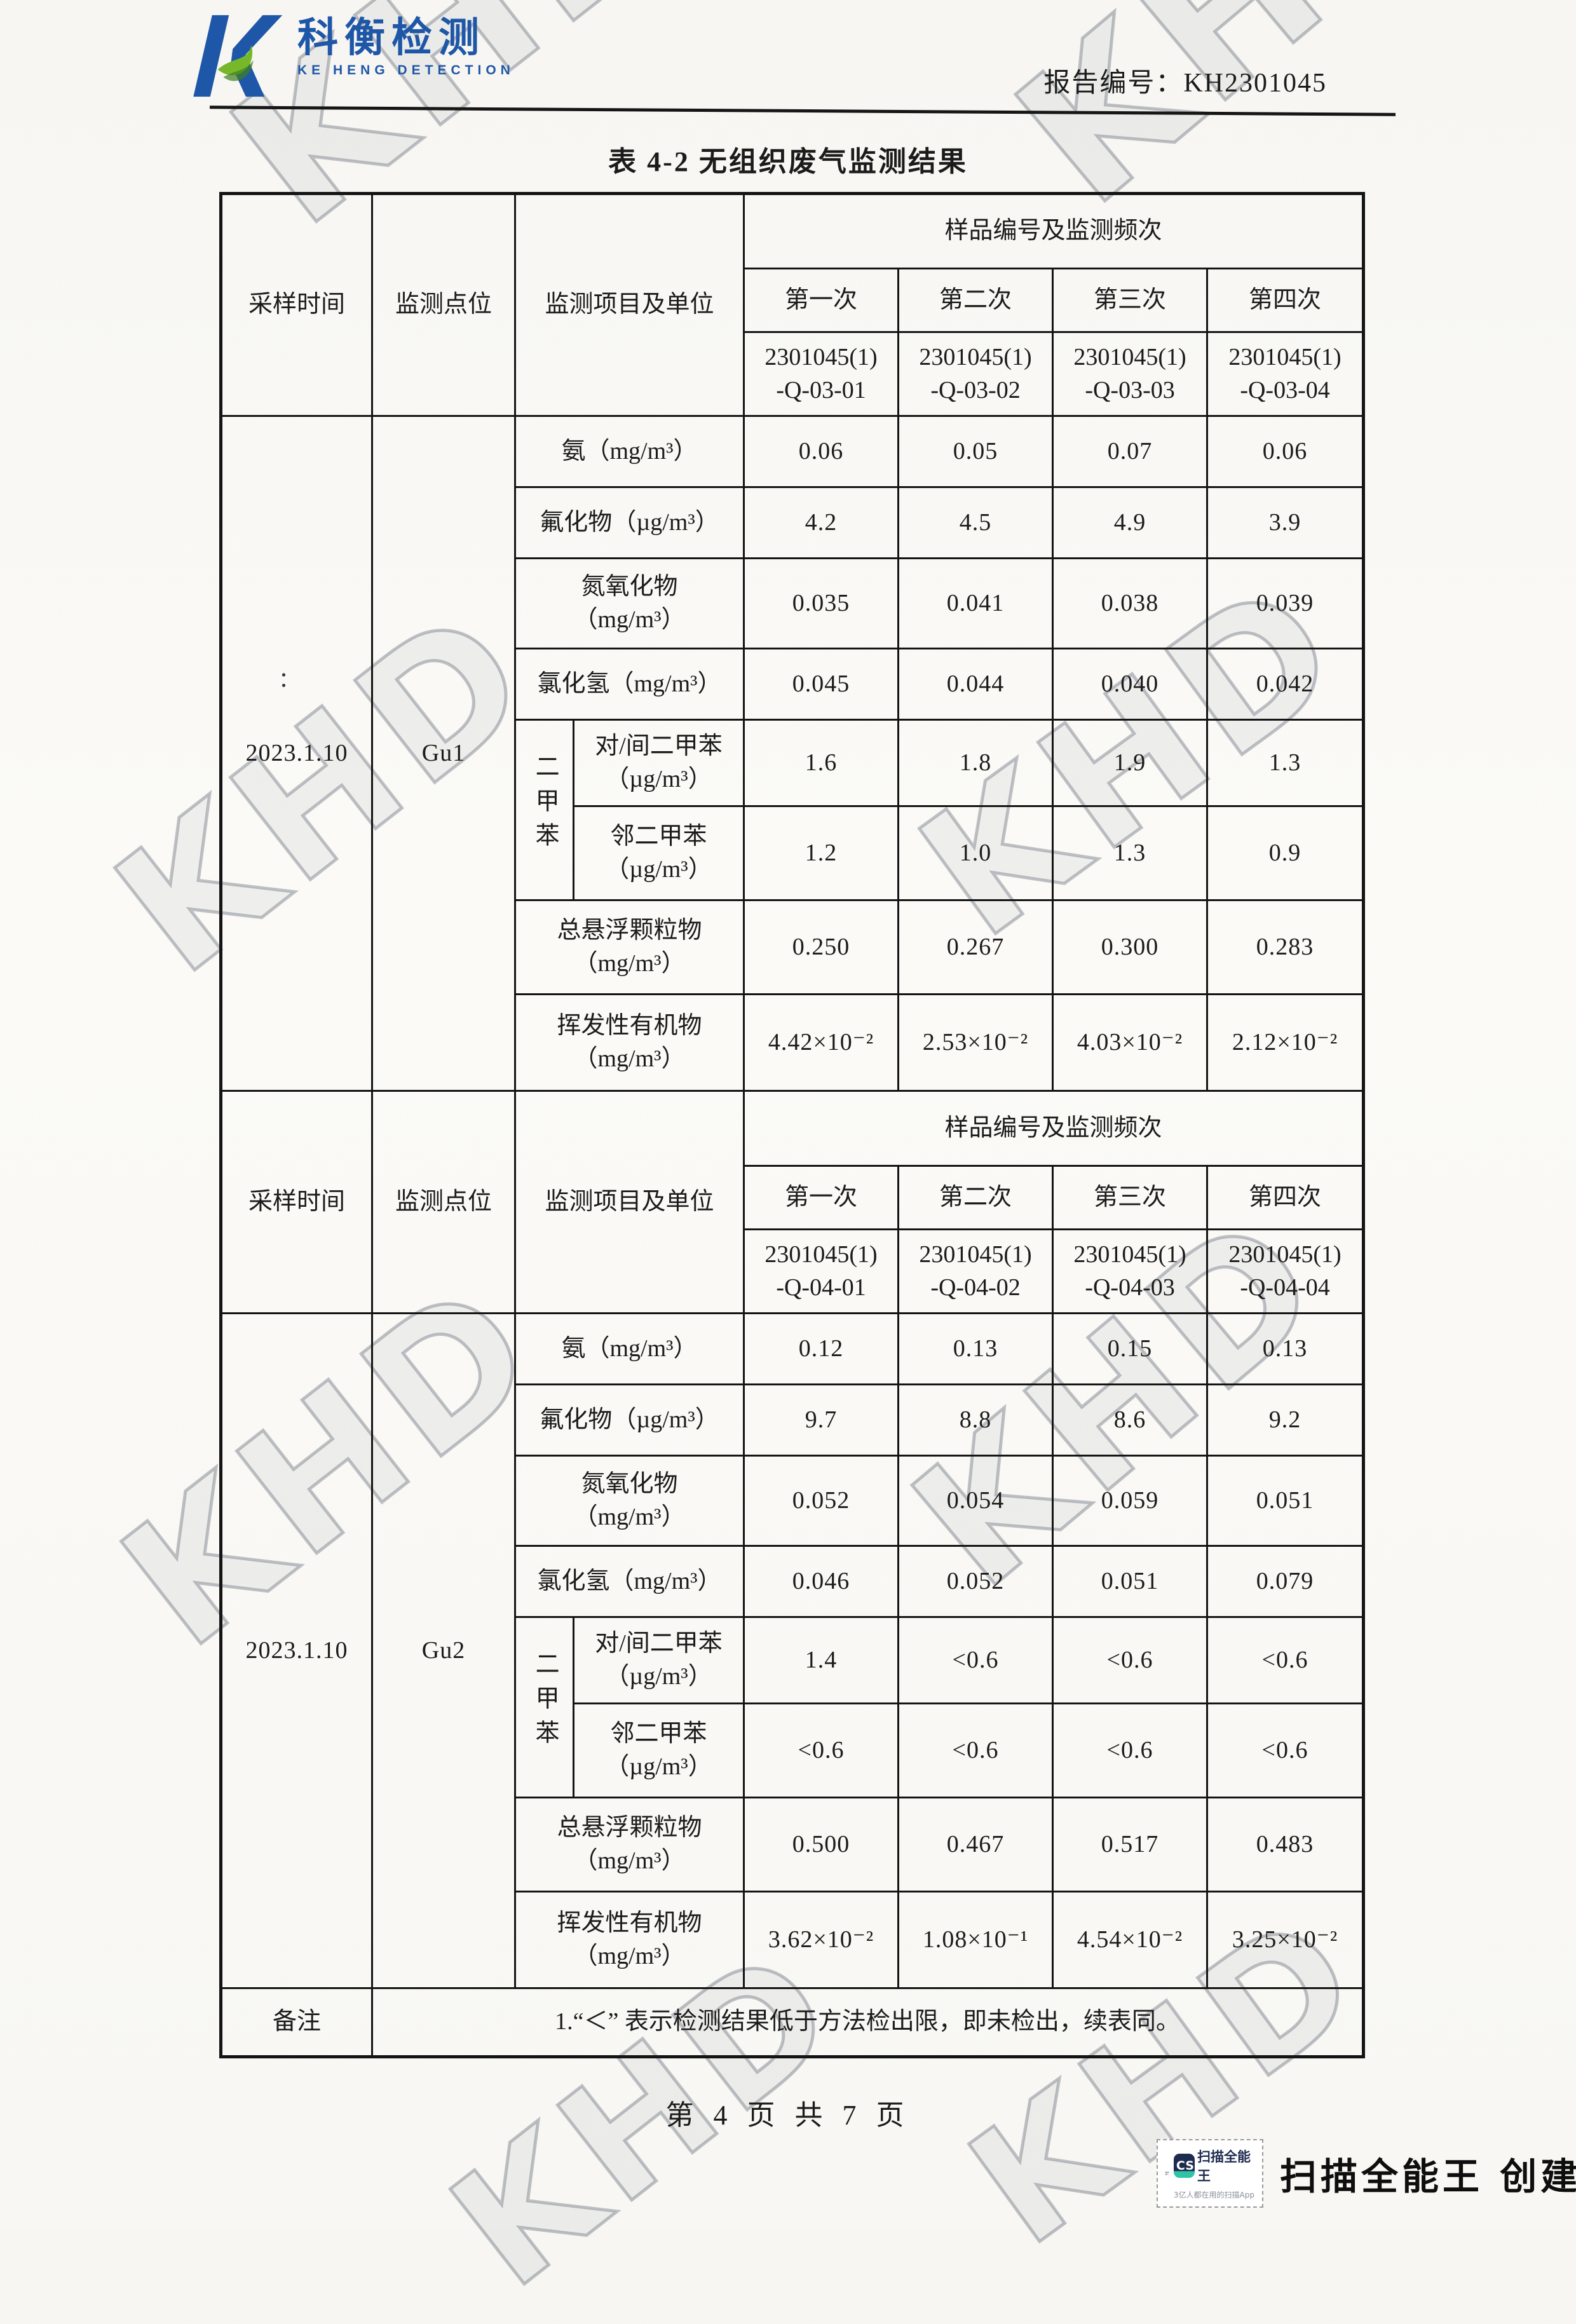  Describe the element at coordinates (822, 1940) in the screenshot. I see `result-value: 3.62×10⁻²` at that location.